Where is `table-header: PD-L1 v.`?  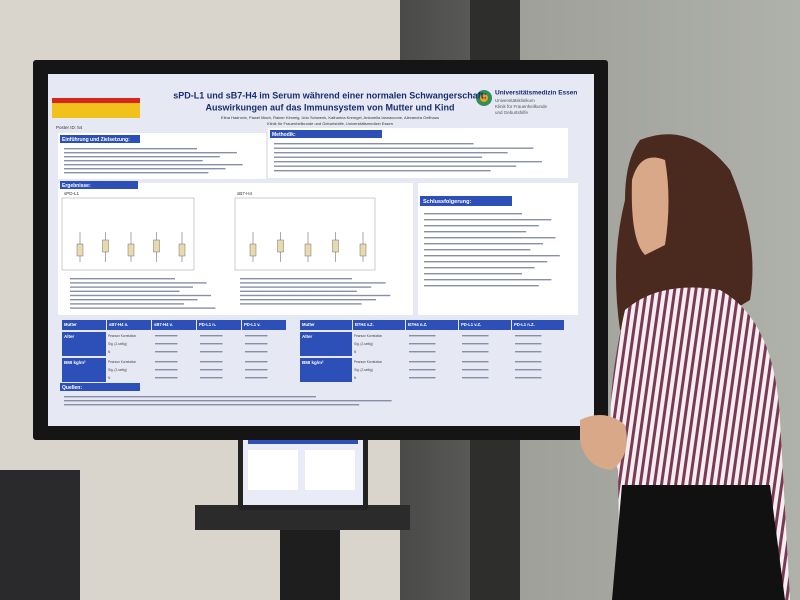
table-header: PD-L1 v. is located at coordinates (252, 324).